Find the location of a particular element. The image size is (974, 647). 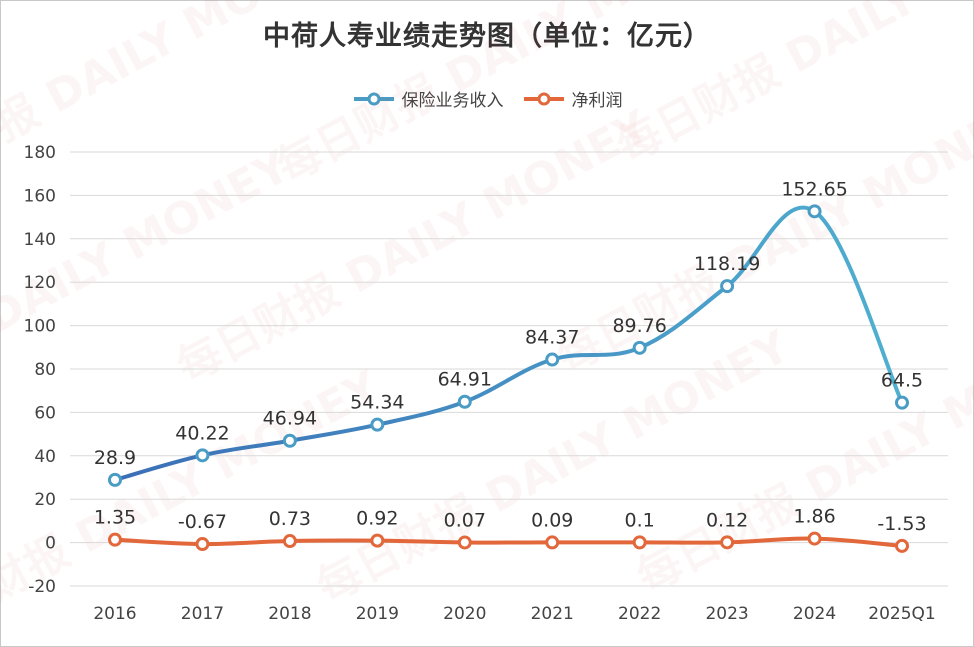

y-axis: -20 0 20 40 60 80 100 120 140 160 180 is located at coordinates (40, 370).